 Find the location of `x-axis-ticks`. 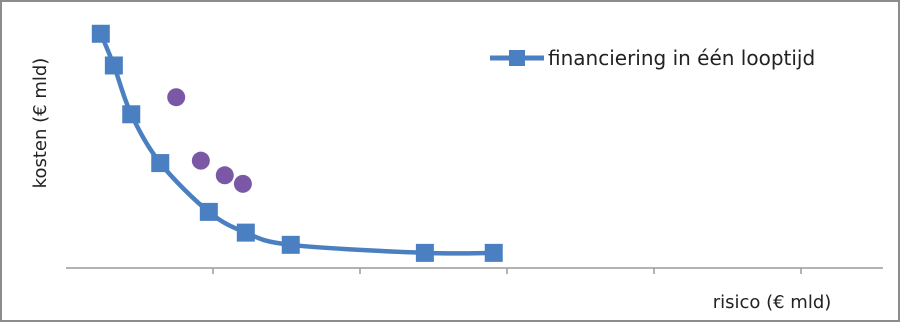

x-axis-ticks is located at coordinates (507, 271).